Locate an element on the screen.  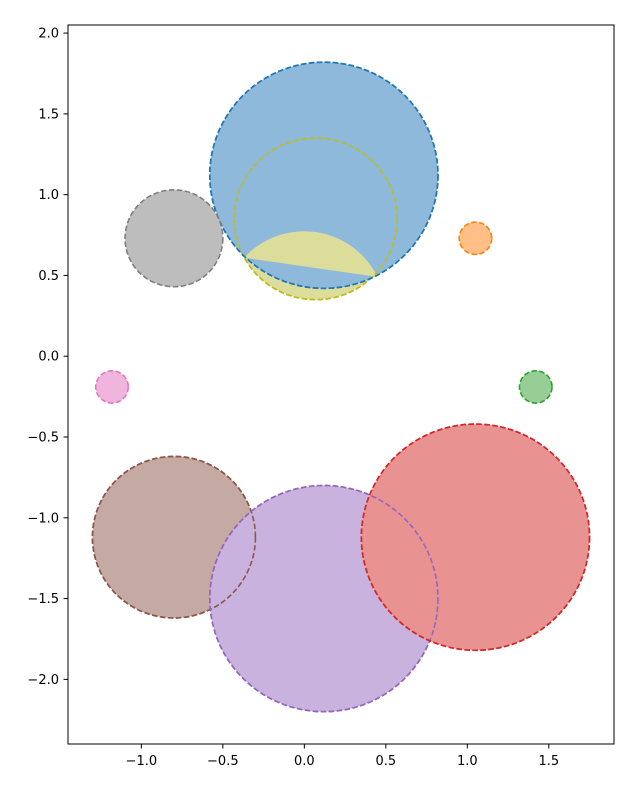
y-tick-label: −1.0 is located at coordinates (43, 518).